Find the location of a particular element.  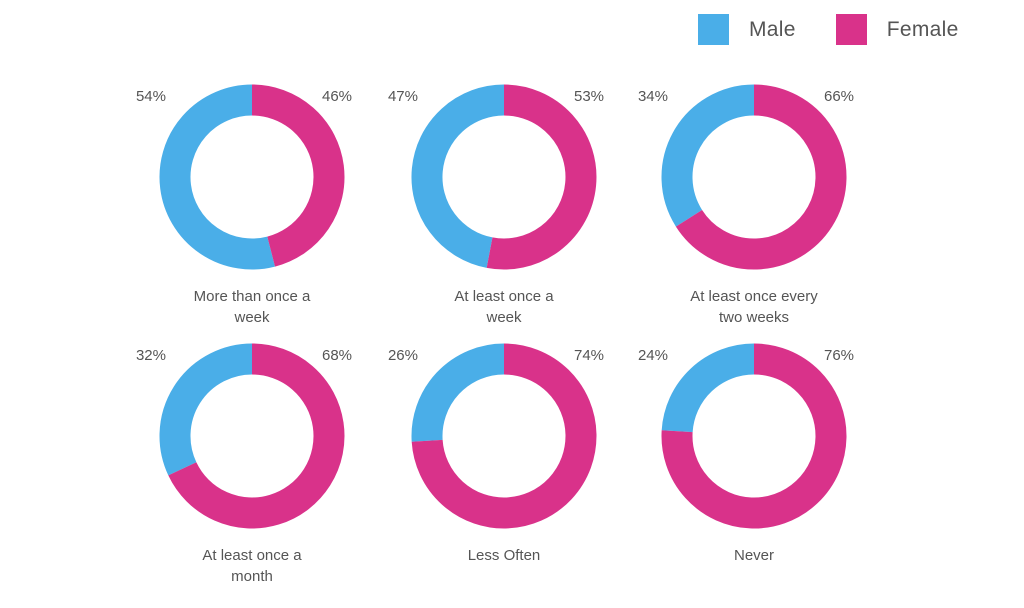

legend-label-female: Female is located at coordinates (922, 29).